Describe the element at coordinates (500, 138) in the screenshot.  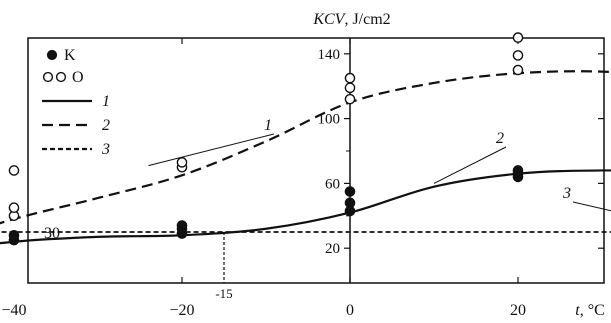
I see `curve-label-2: 2` at that location.